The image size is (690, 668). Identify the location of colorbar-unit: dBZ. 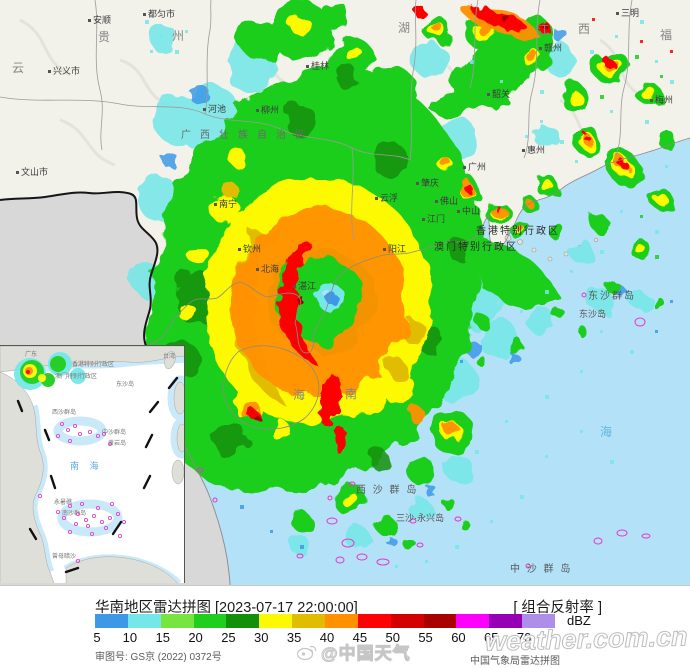
(579, 620).